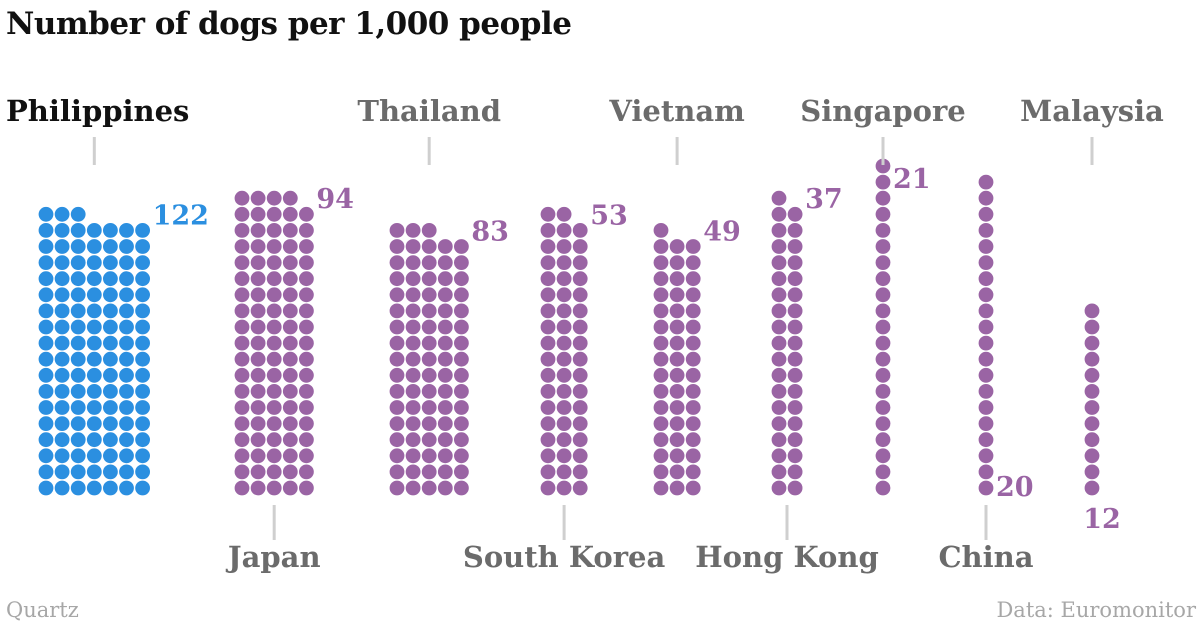  What do you see at coordinates (42, 610) in the screenshot?
I see `credit-label: Quartz` at bounding box center [42, 610].